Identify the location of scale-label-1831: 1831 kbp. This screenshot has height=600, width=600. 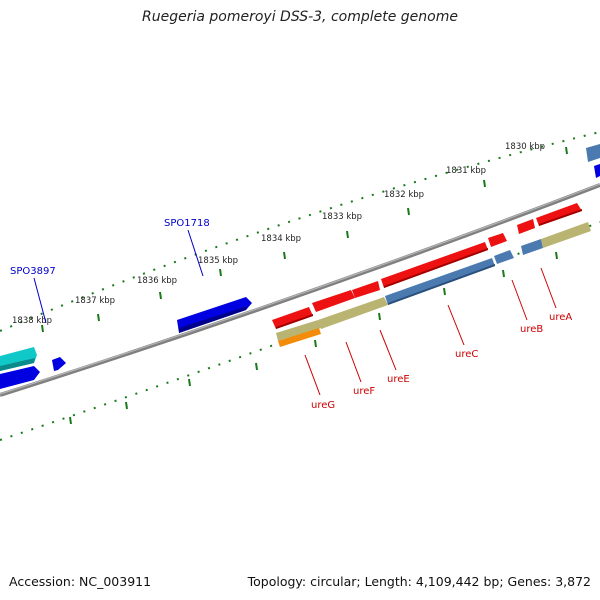
(466, 171).